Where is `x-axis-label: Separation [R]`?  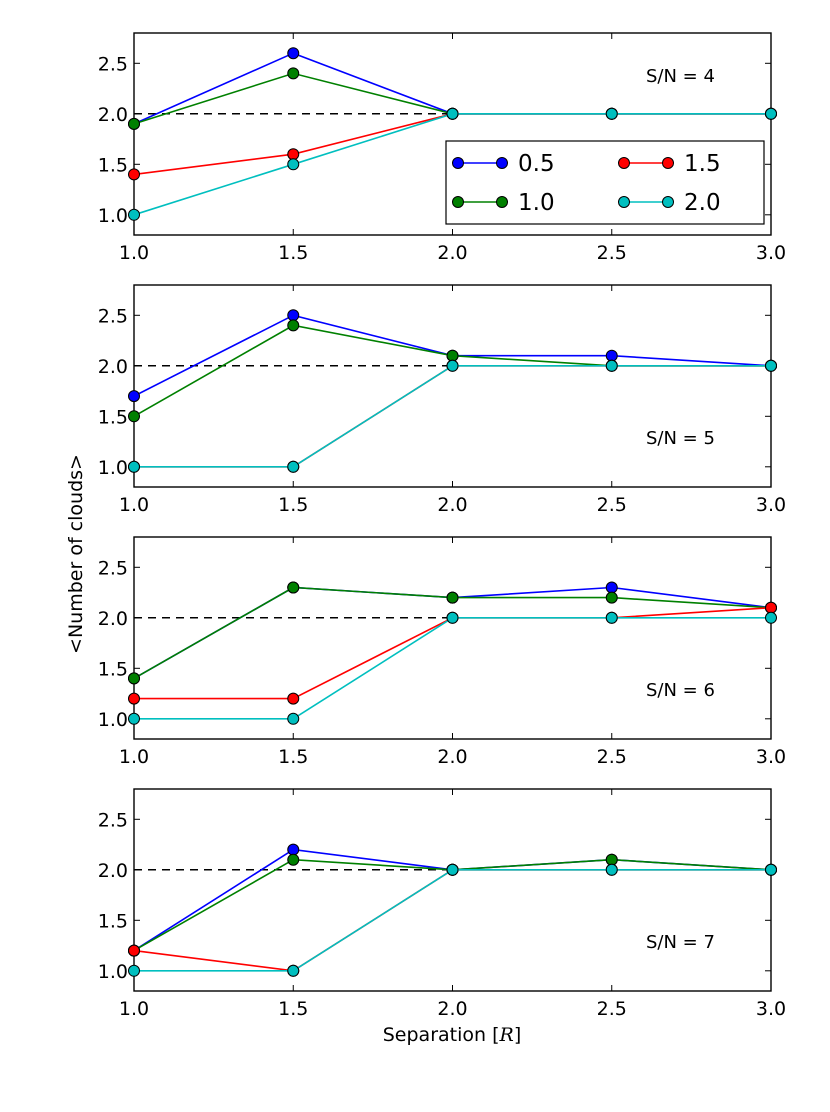
x-axis-label: Separation [R] is located at coordinates (452, 1035).